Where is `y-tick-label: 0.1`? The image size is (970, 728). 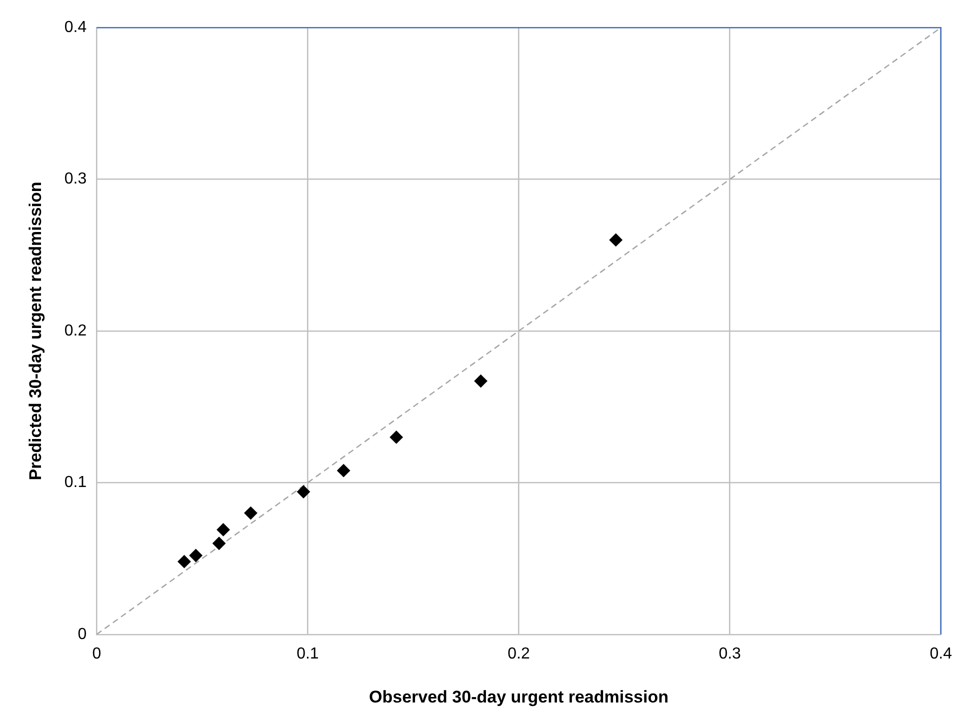 y-tick-label: 0.1 is located at coordinates (75, 483).